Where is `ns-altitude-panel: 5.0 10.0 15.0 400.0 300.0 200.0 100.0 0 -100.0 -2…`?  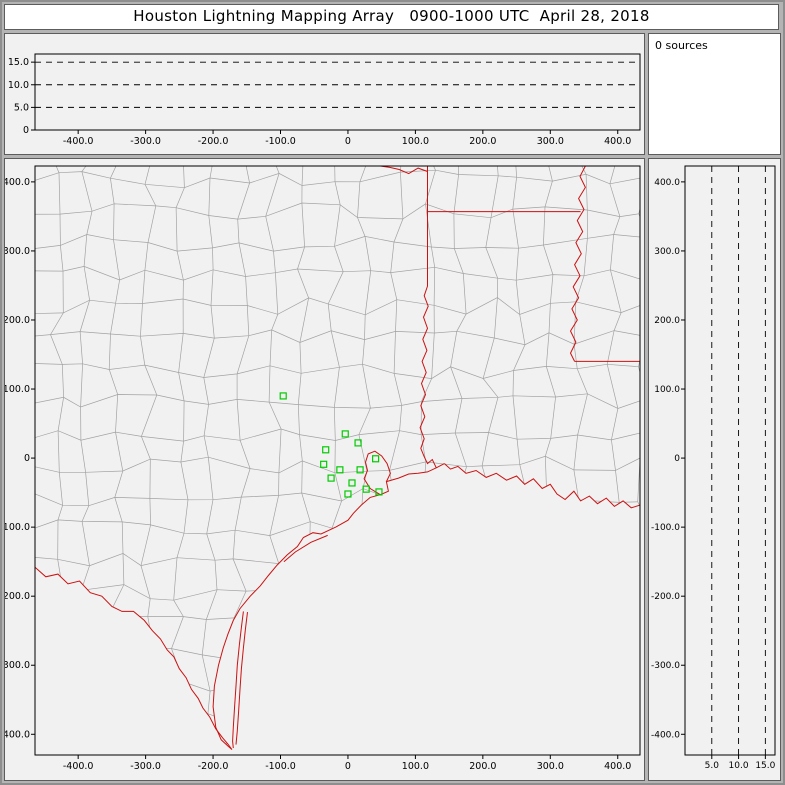 ns-altitude-panel: 5.0 10.0 15.0 400.0 300.0 200.0 100.0 0 -100.0 -2… is located at coordinates (714, 469).